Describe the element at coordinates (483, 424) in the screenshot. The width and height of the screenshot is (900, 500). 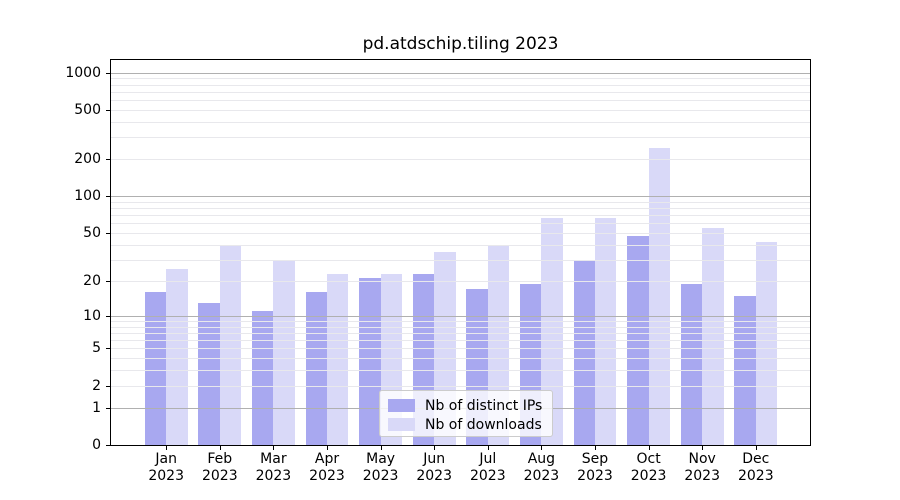
I see `legend-label-downloads: Nb of downloads` at that location.